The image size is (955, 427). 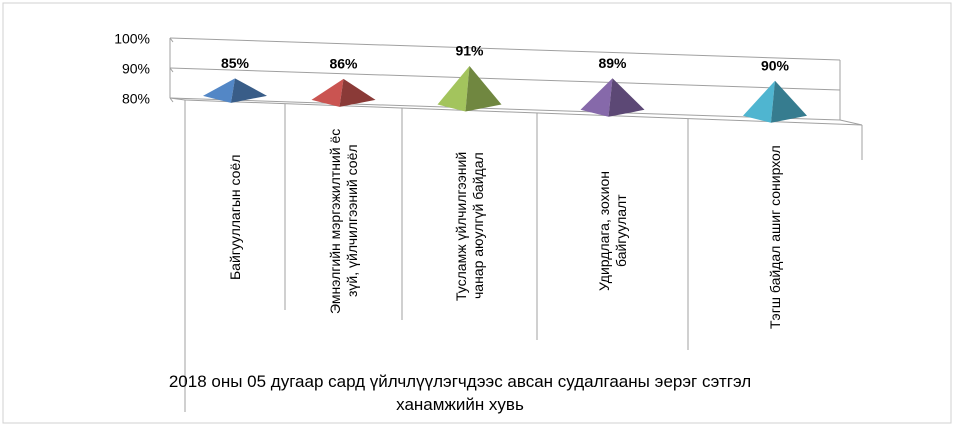 What do you see at coordinates (136, 69) in the screenshot?
I see `y-tick-label: 90%` at bounding box center [136, 69].